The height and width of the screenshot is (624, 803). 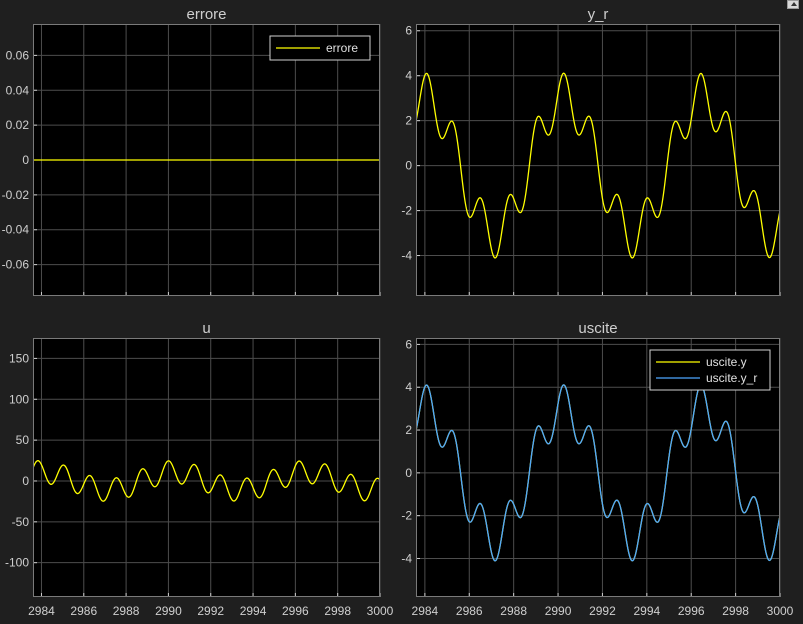 What do you see at coordinates (598, 473) in the screenshot?
I see `series-line-uscite-y-r` at bounding box center [598, 473].